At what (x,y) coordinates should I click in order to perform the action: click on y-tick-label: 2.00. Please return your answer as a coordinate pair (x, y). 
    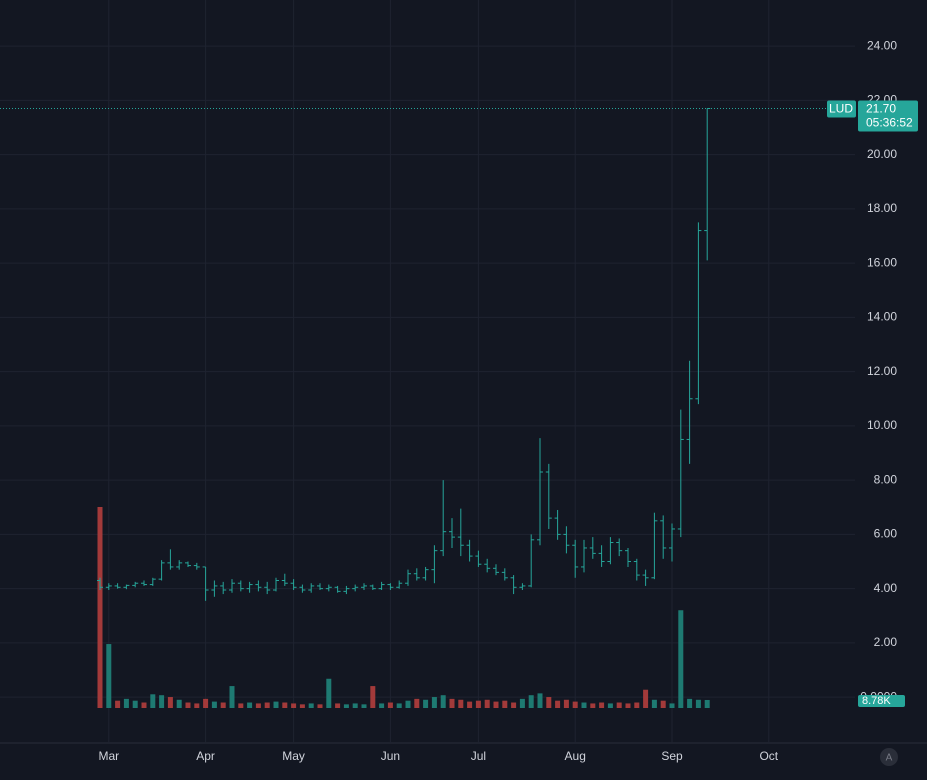
    Looking at the image, I should click on (886, 642).